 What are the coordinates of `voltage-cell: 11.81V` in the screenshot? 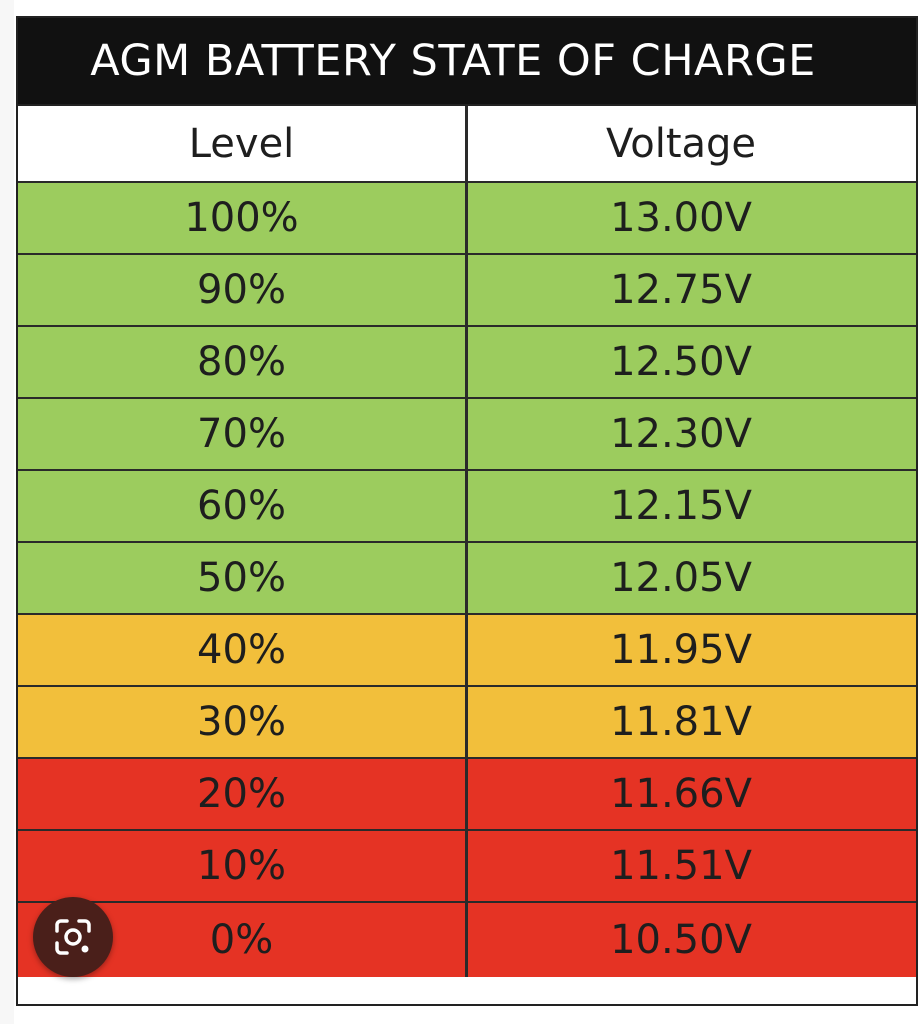 It's located at (681, 722).